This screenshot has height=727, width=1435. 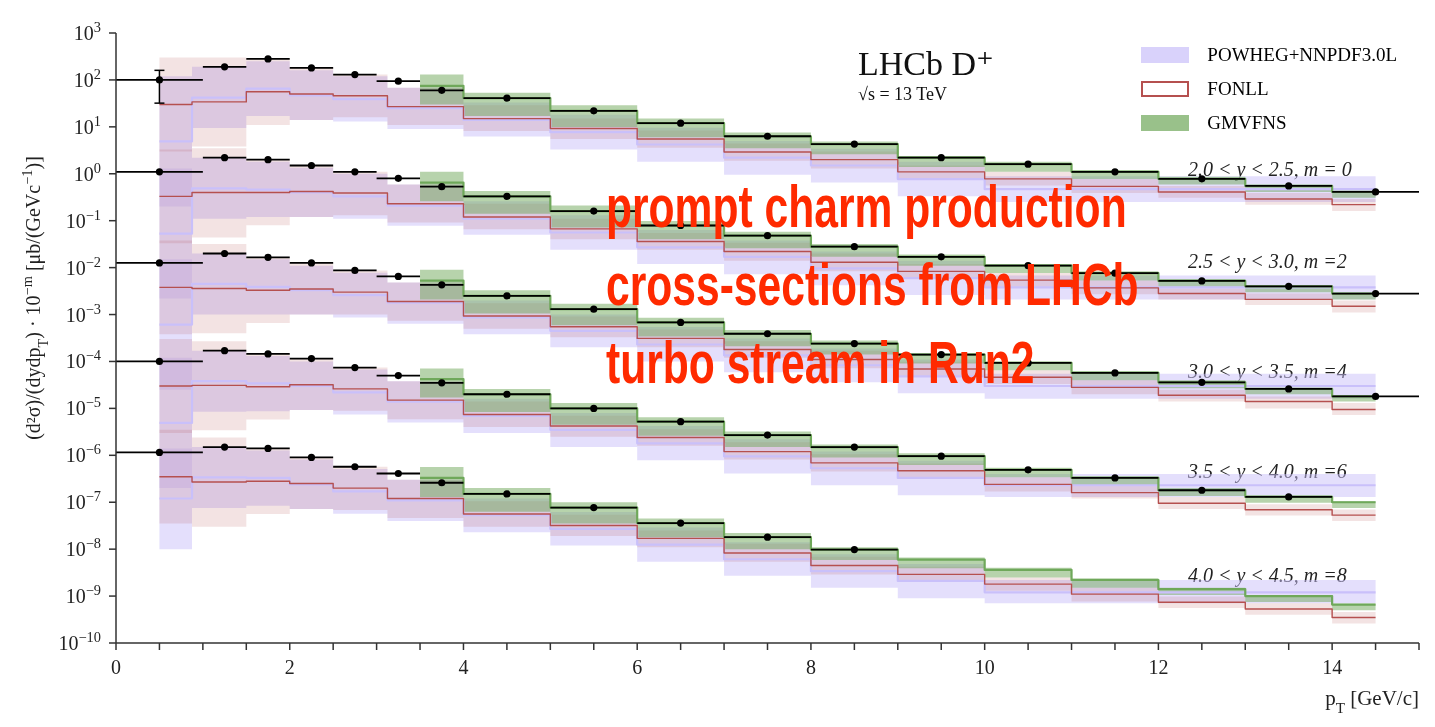 I want to click on y-tick-label: 10$^{−4}$, so click(x=83, y=360).